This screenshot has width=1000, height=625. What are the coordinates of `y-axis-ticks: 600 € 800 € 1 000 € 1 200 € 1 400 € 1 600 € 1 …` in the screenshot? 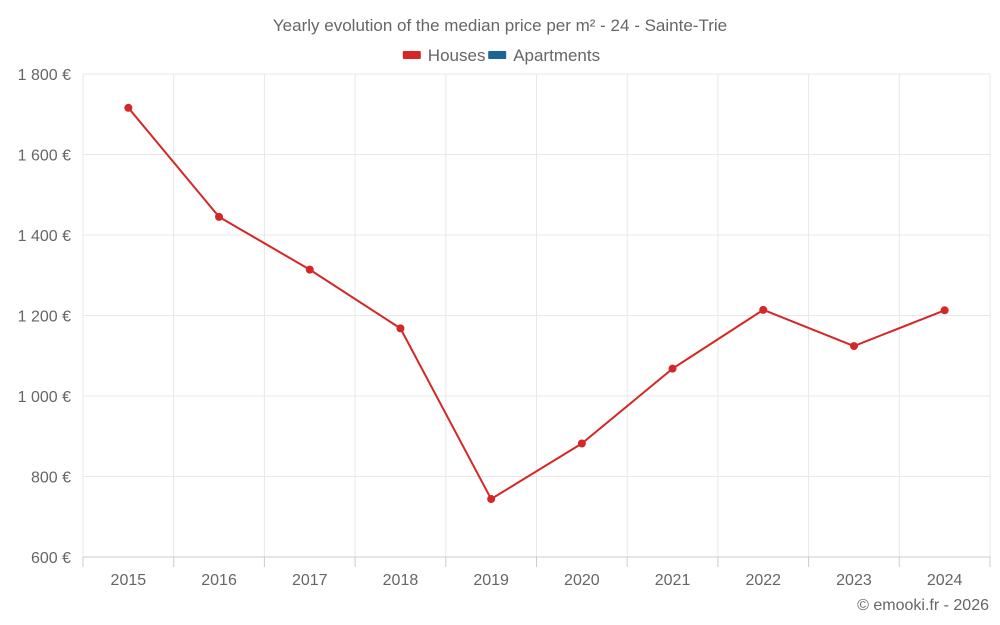 It's located at (44, 317).